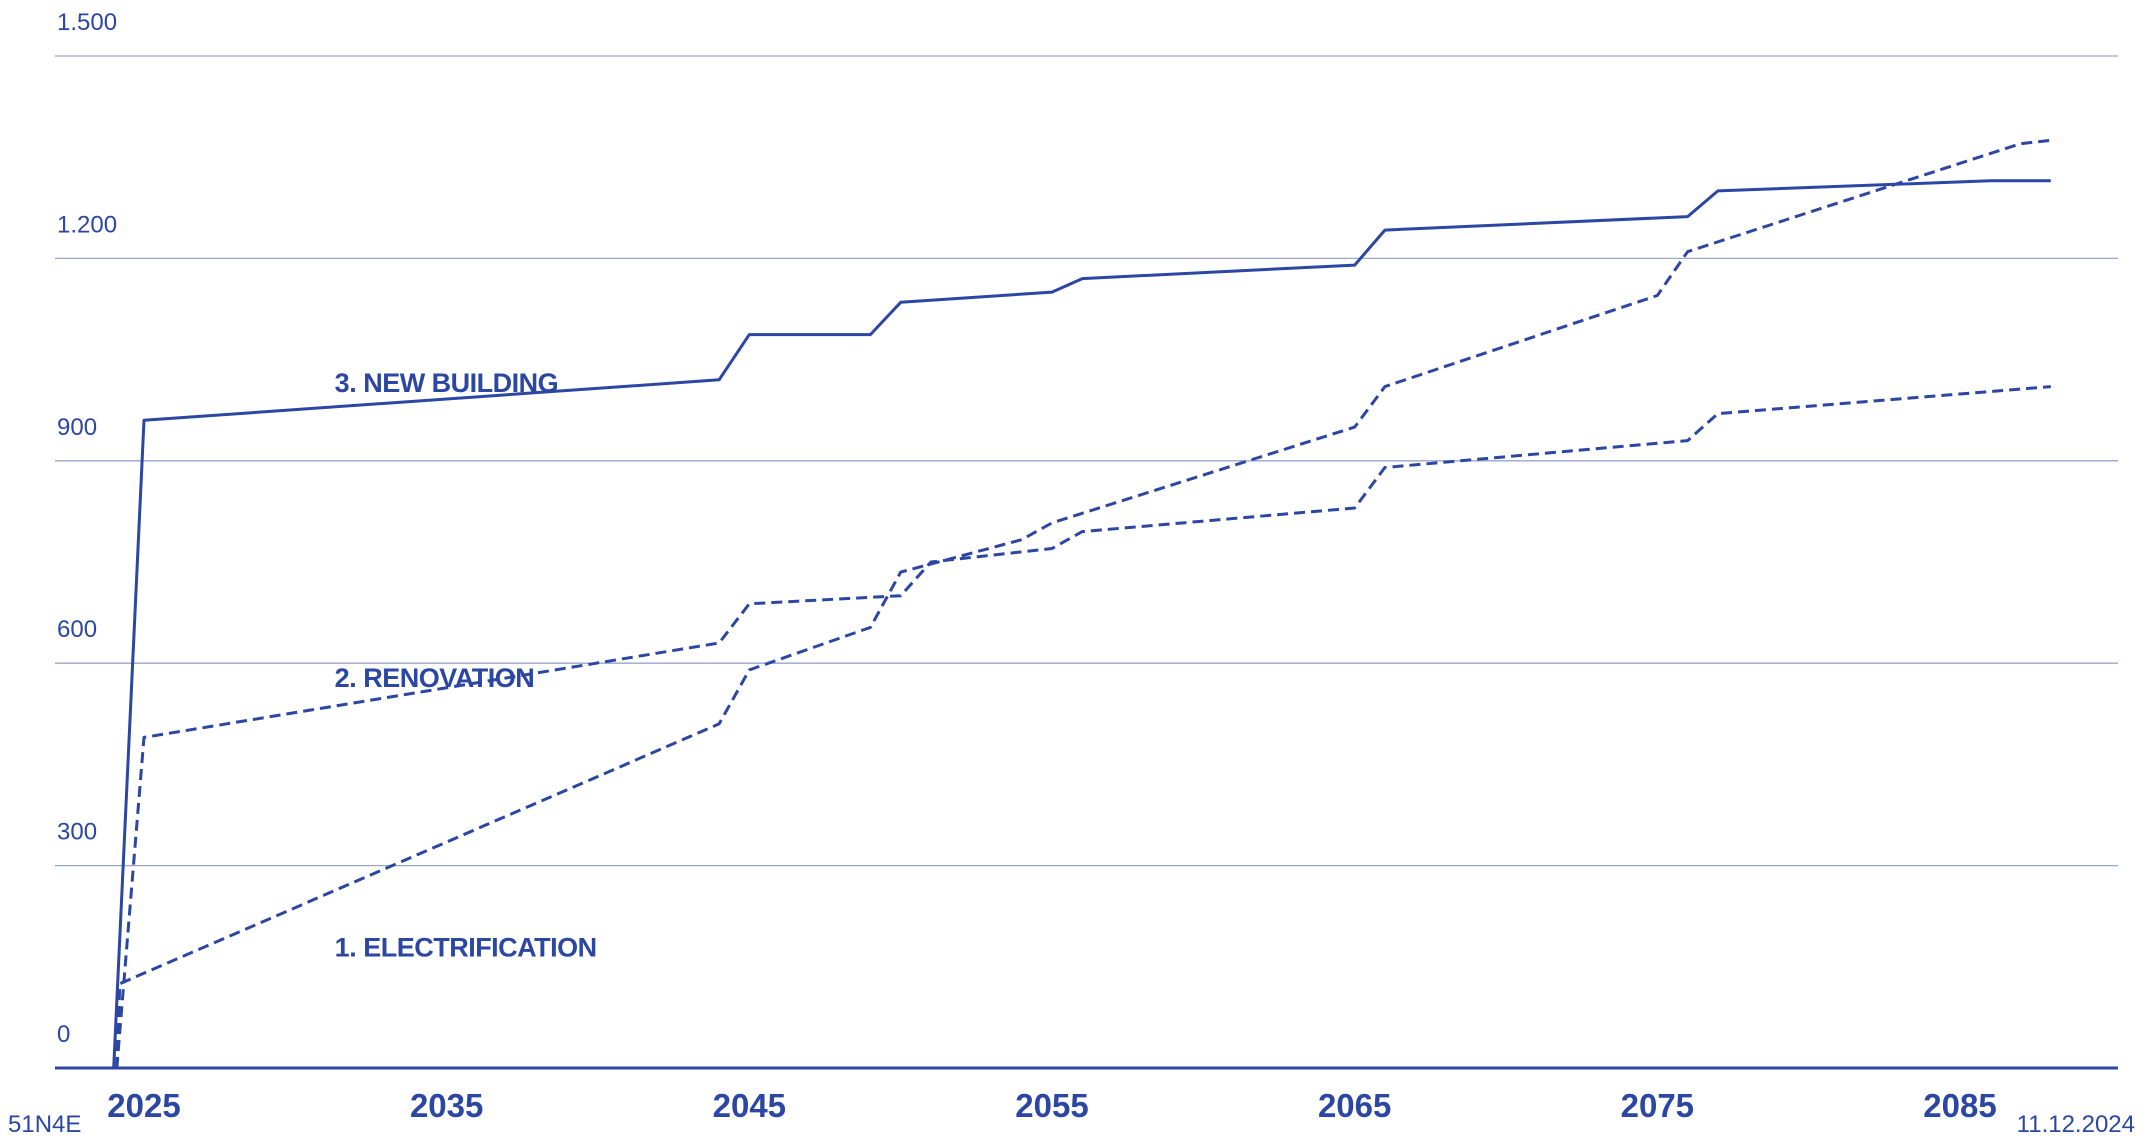 This screenshot has height=1141, width=2149. What do you see at coordinates (87, 224) in the screenshot?
I see `y-tick-label-4: 1.200` at bounding box center [87, 224].